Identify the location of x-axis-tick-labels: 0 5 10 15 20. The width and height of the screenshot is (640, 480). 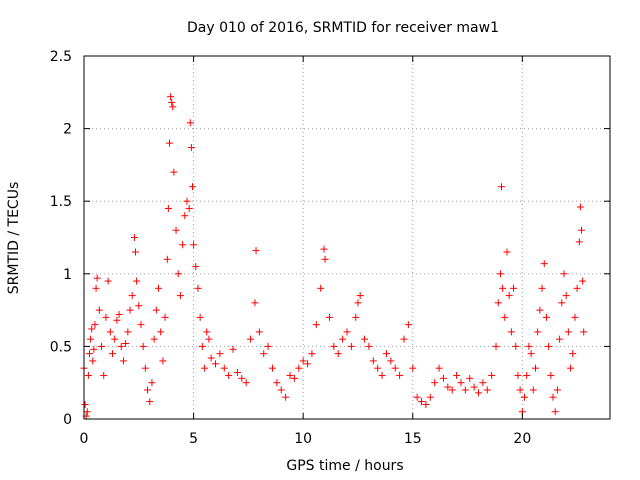
(306, 439).